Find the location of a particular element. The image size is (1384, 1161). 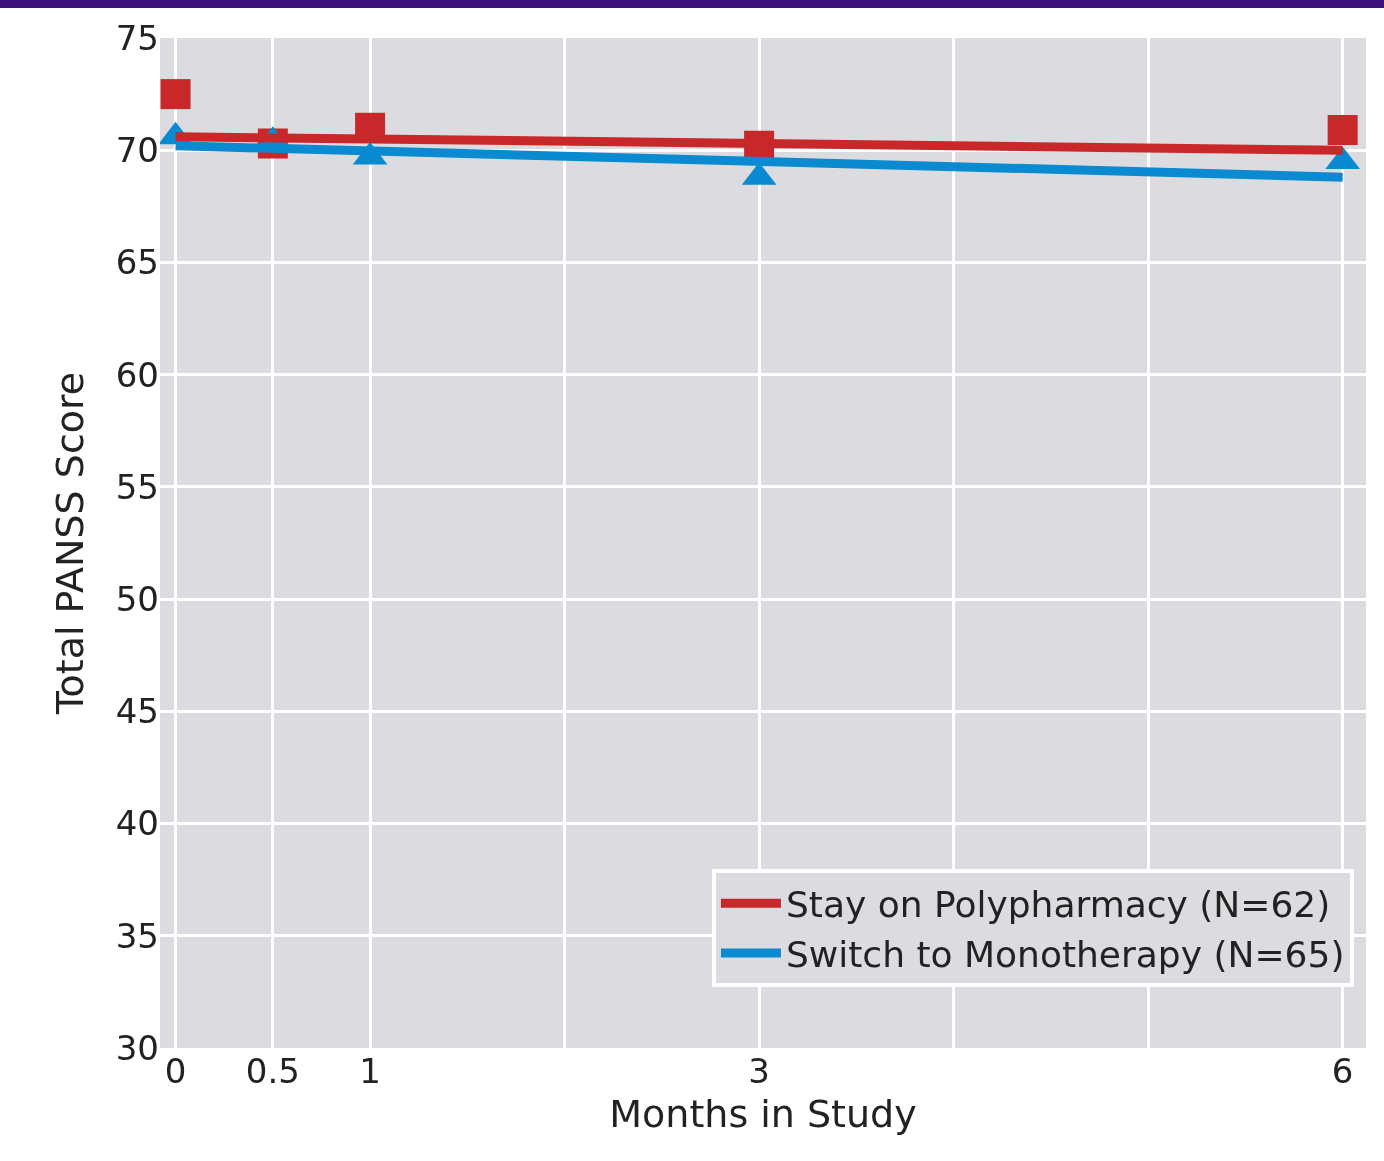

y-tick-label: 45 is located at coordinates (137, 711).